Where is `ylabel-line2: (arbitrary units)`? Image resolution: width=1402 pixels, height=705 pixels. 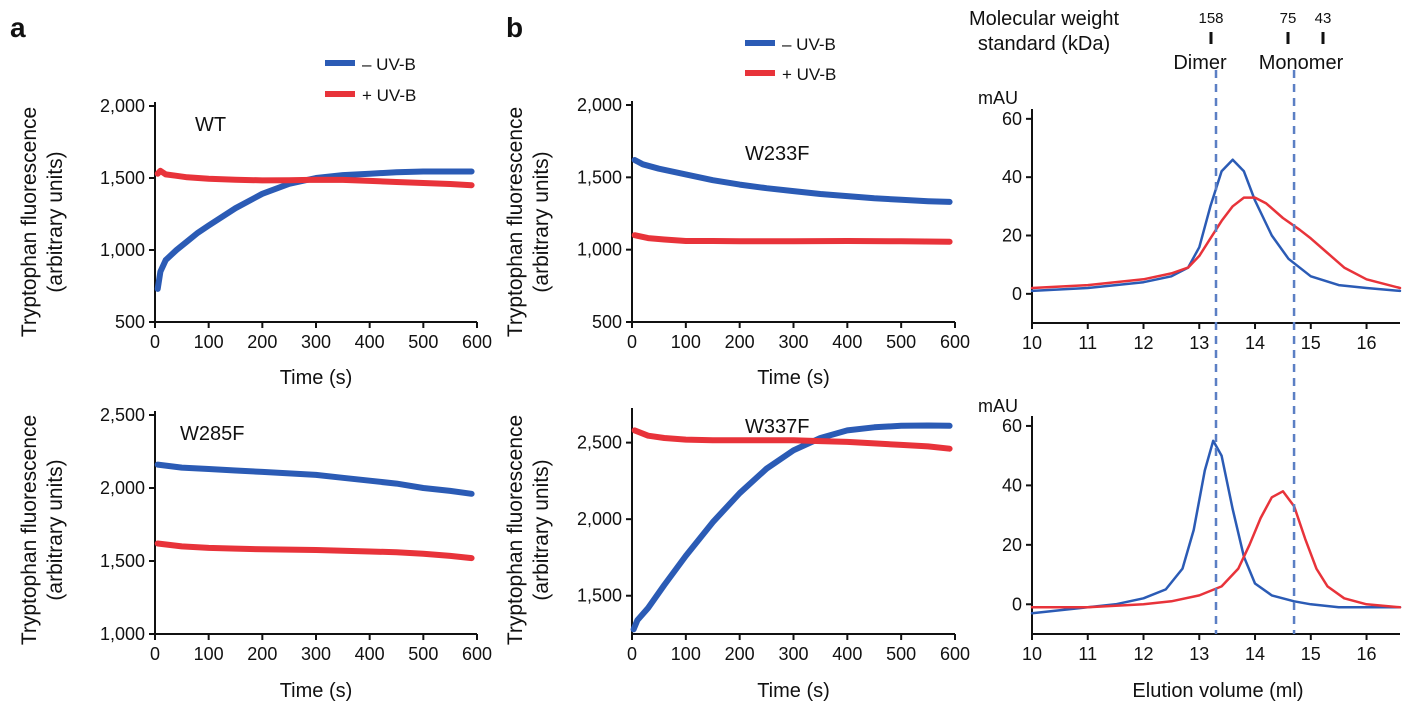
ylabel-line2: (arbitrary units) is located at coordinates (541, 221).